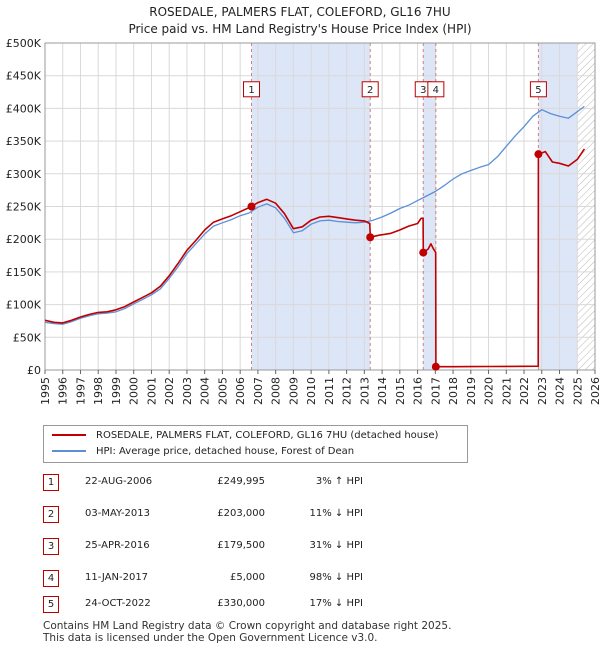 This screenshot has width=600, height=650. What do you see at coordinates (118, 603) in the screenshot?
I see `transaction-date: 24-OCT-2022` at bounding box center [118, 603].